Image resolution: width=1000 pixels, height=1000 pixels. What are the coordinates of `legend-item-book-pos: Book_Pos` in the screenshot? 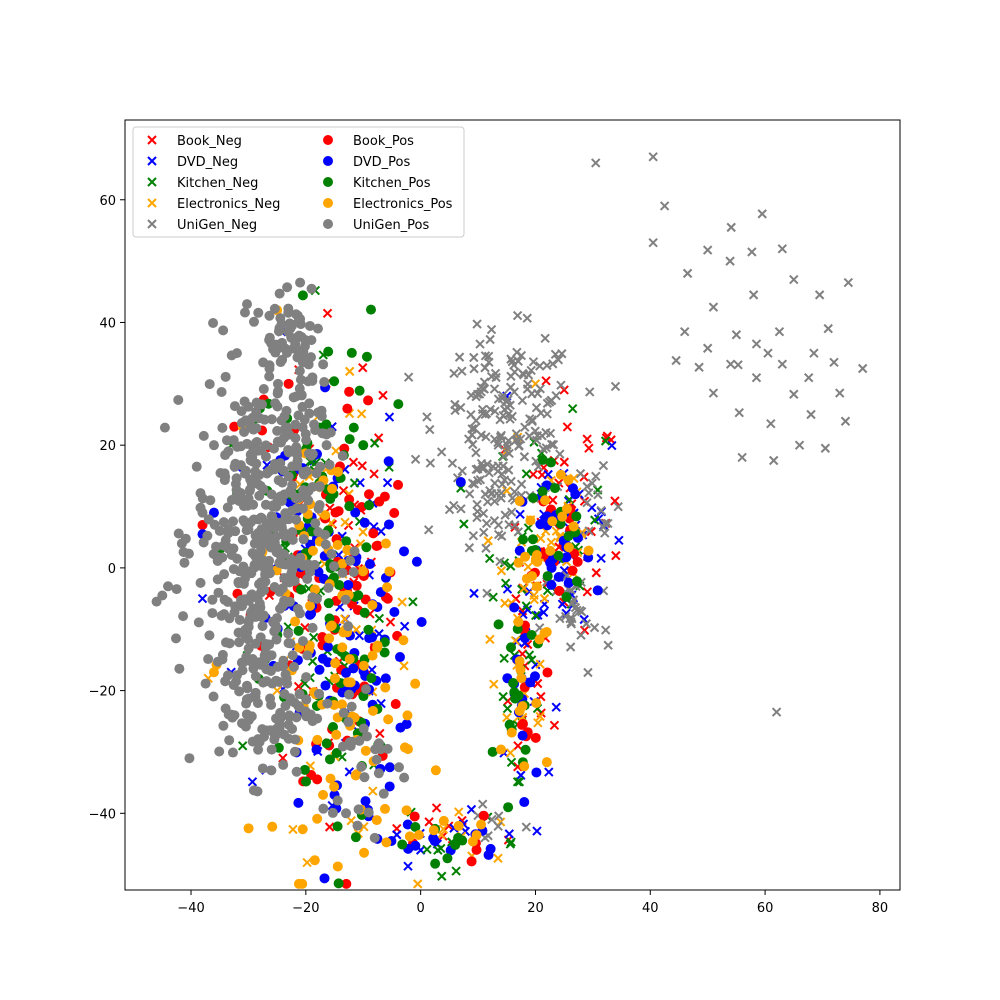 It's located at (368, 141).